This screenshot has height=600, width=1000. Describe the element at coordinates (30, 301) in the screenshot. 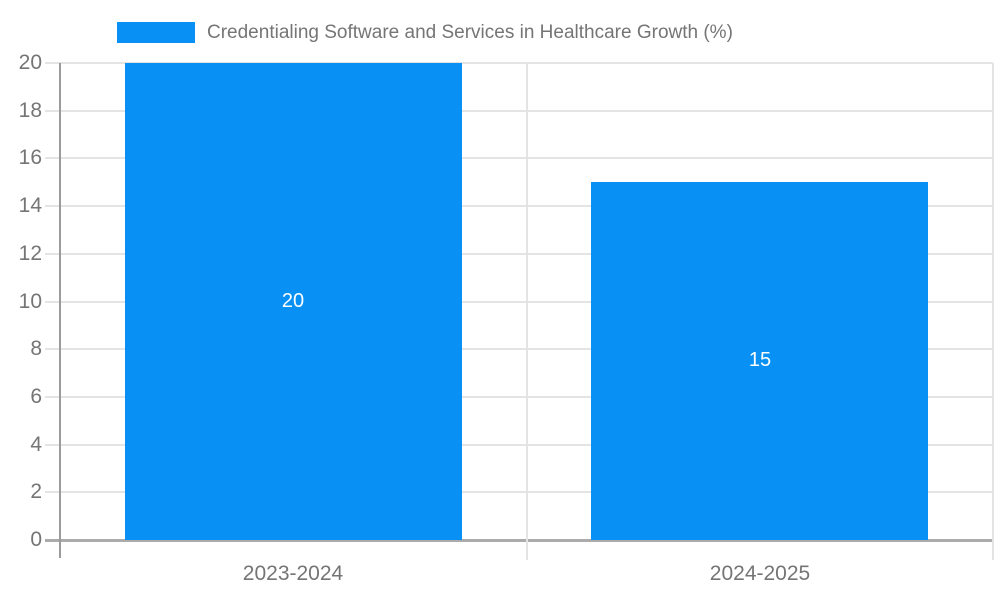

I see `y-tick-label: 10` at that location.